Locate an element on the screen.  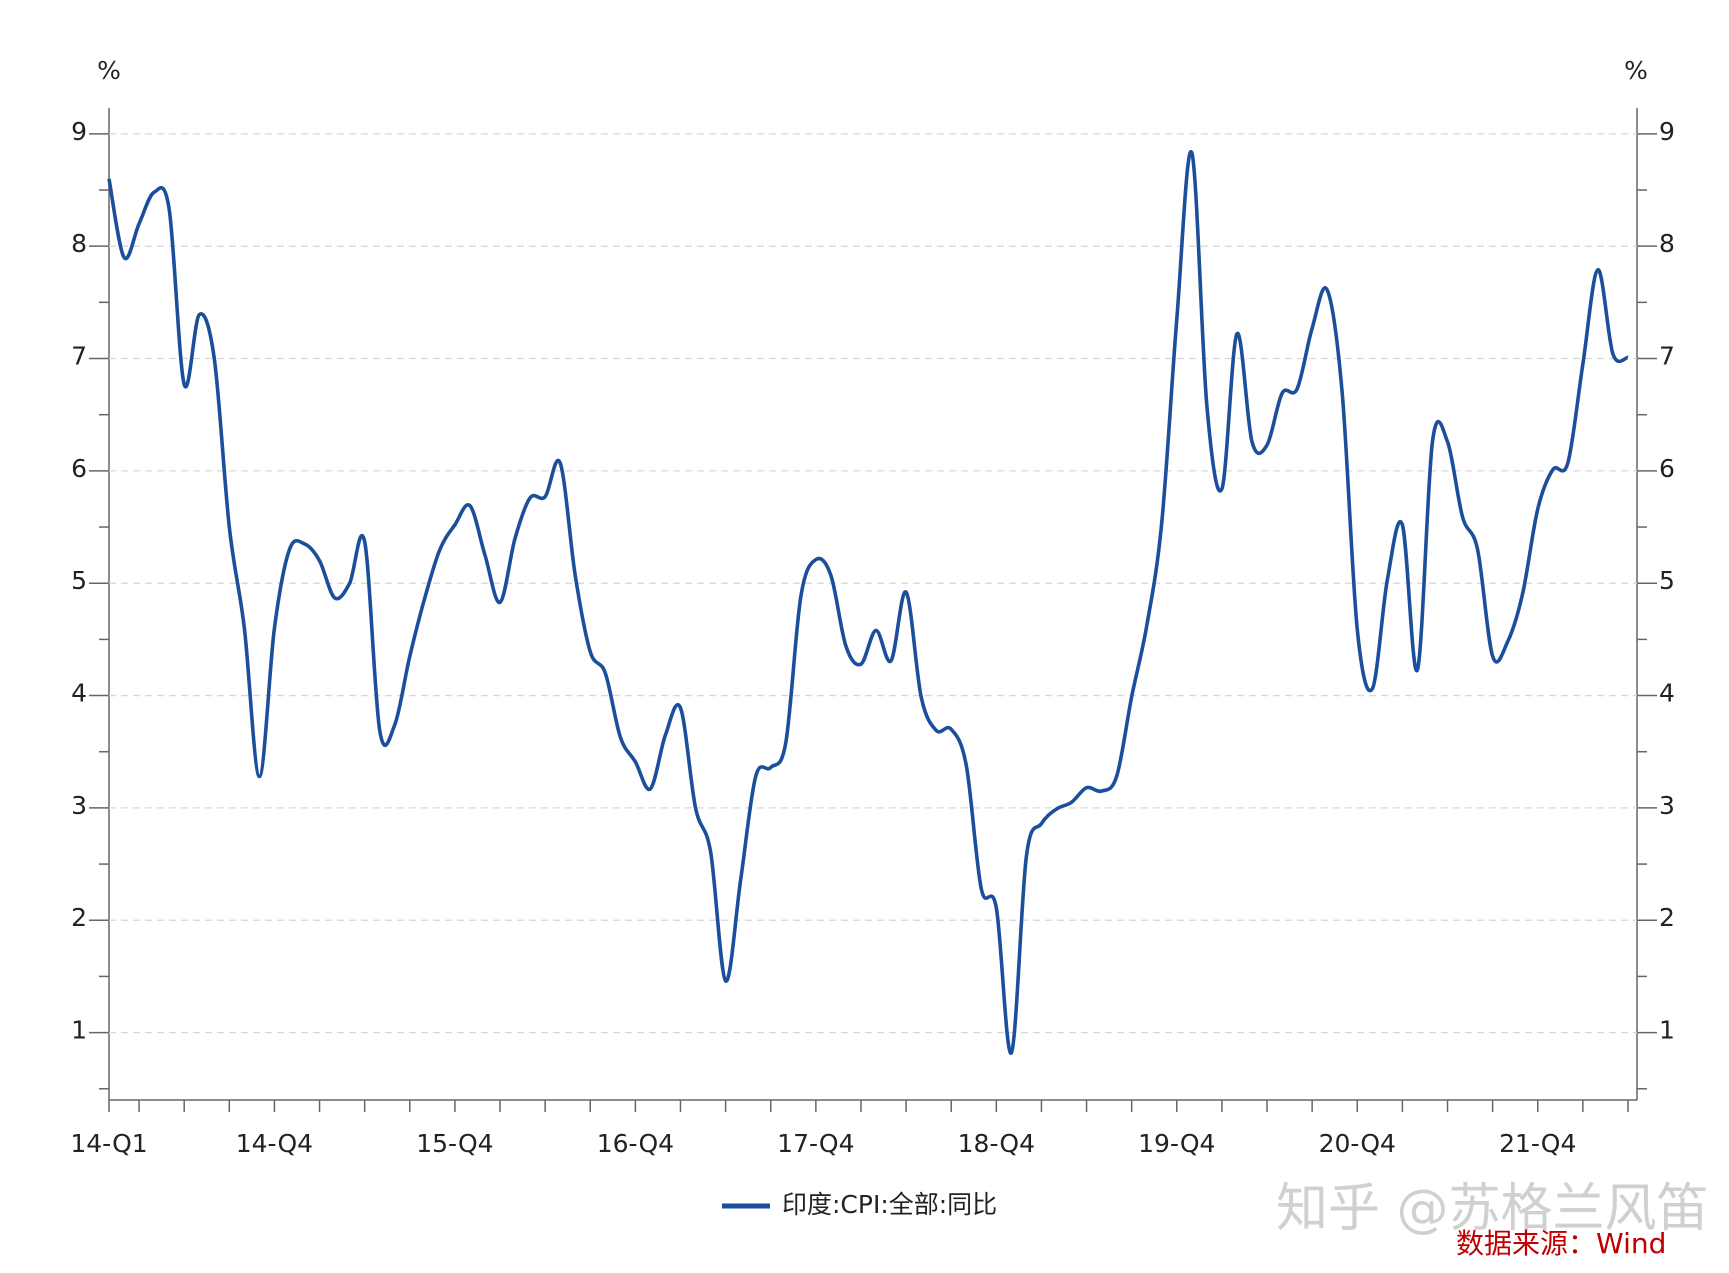
y-tick-label: 1 is located at coordinates (79, 1030).